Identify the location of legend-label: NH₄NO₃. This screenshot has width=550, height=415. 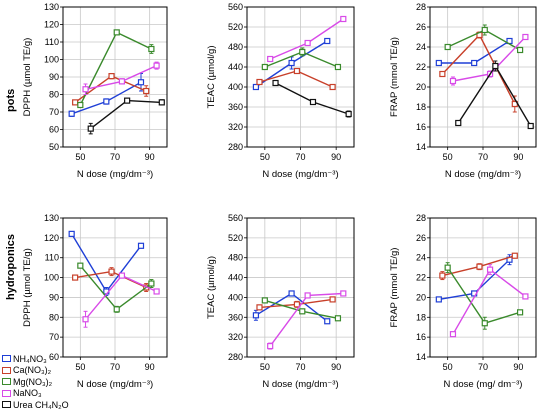
(30, 358).